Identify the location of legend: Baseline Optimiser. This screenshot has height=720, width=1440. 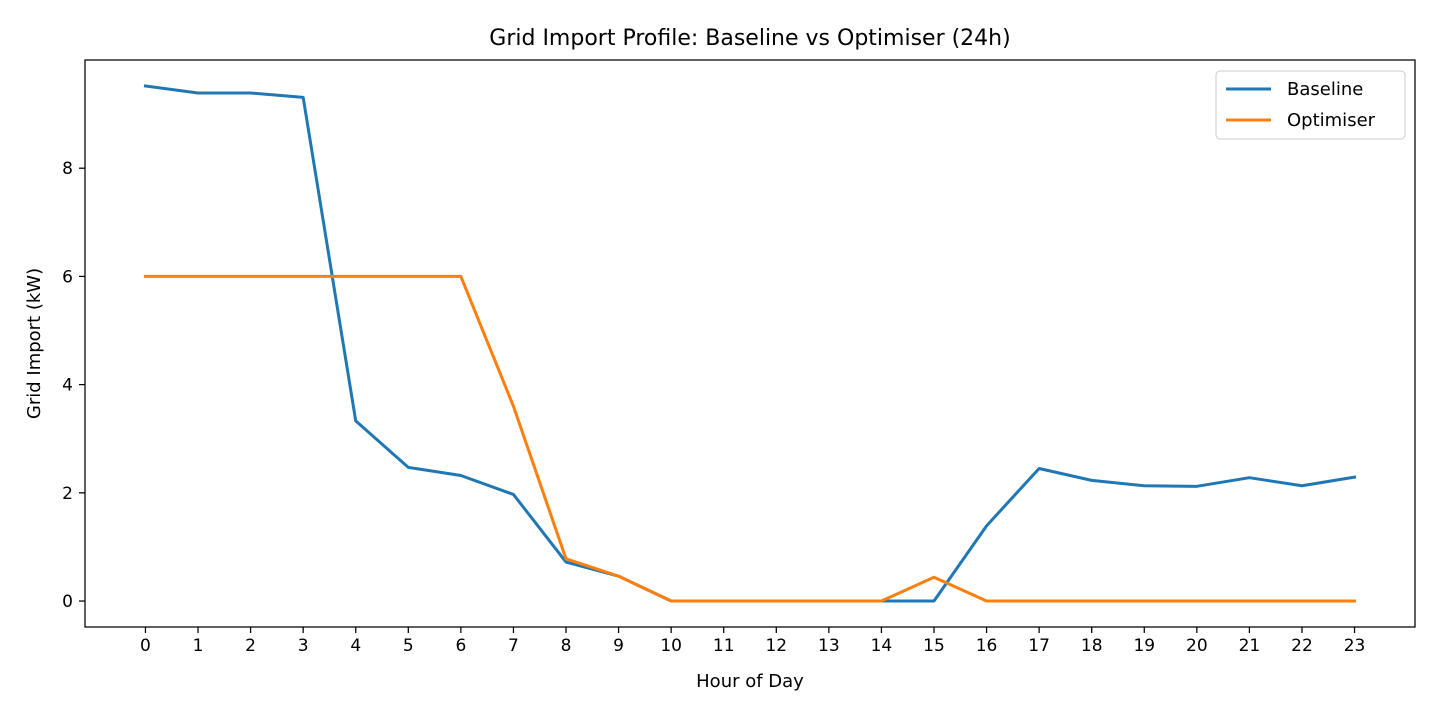
(1310, 105).